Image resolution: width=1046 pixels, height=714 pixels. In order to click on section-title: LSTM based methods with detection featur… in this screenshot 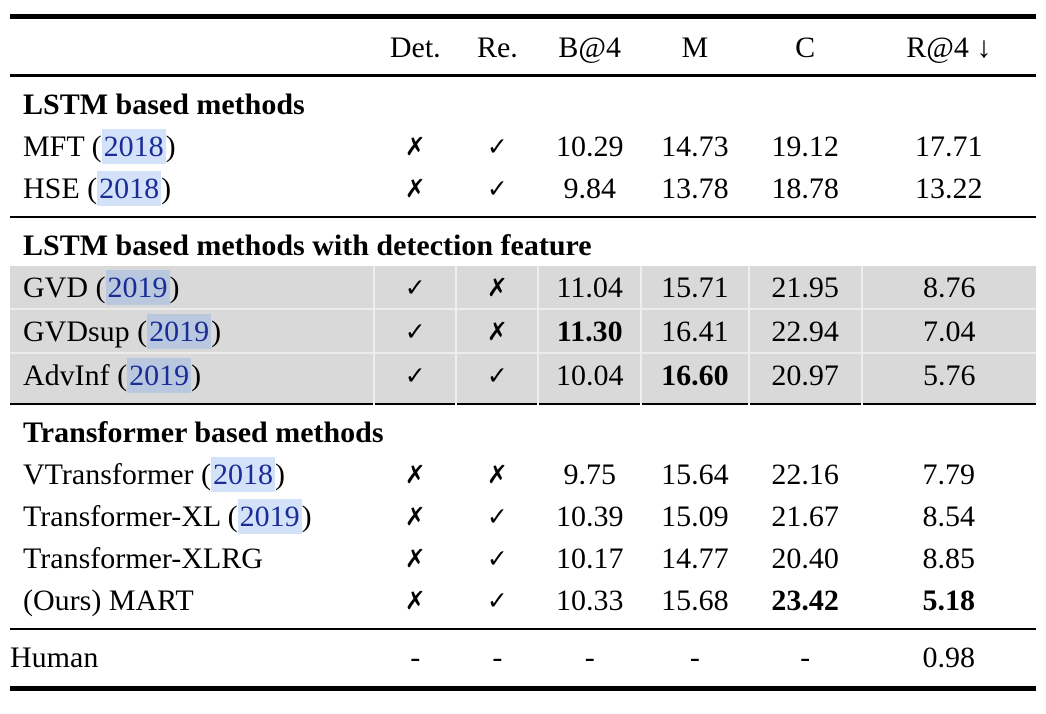, I will do `click(523, 241)`.